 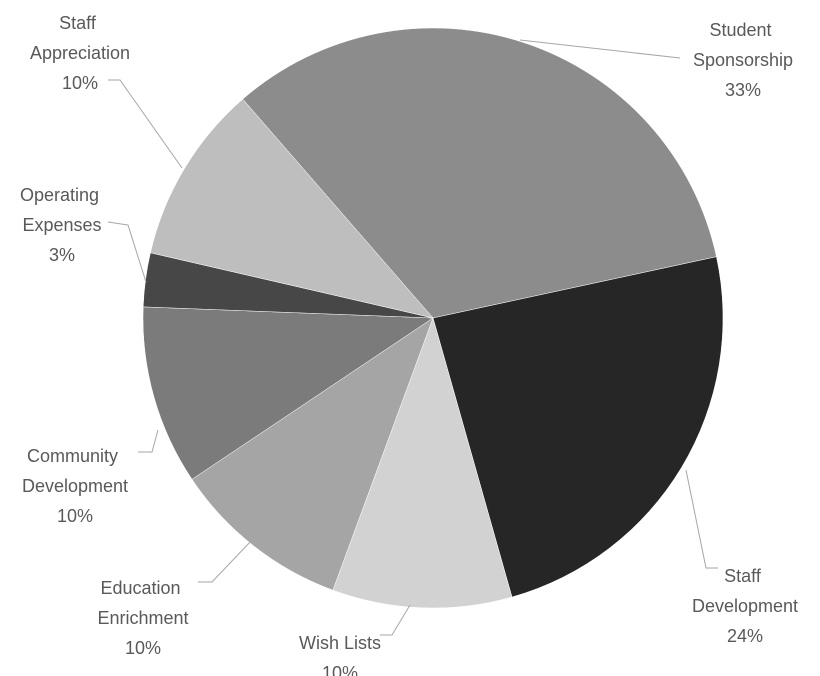 What do you see at coordinates (75, 471) in the screenshot?
I see `slice-label: Community Development` at bounding box center [75, 471].